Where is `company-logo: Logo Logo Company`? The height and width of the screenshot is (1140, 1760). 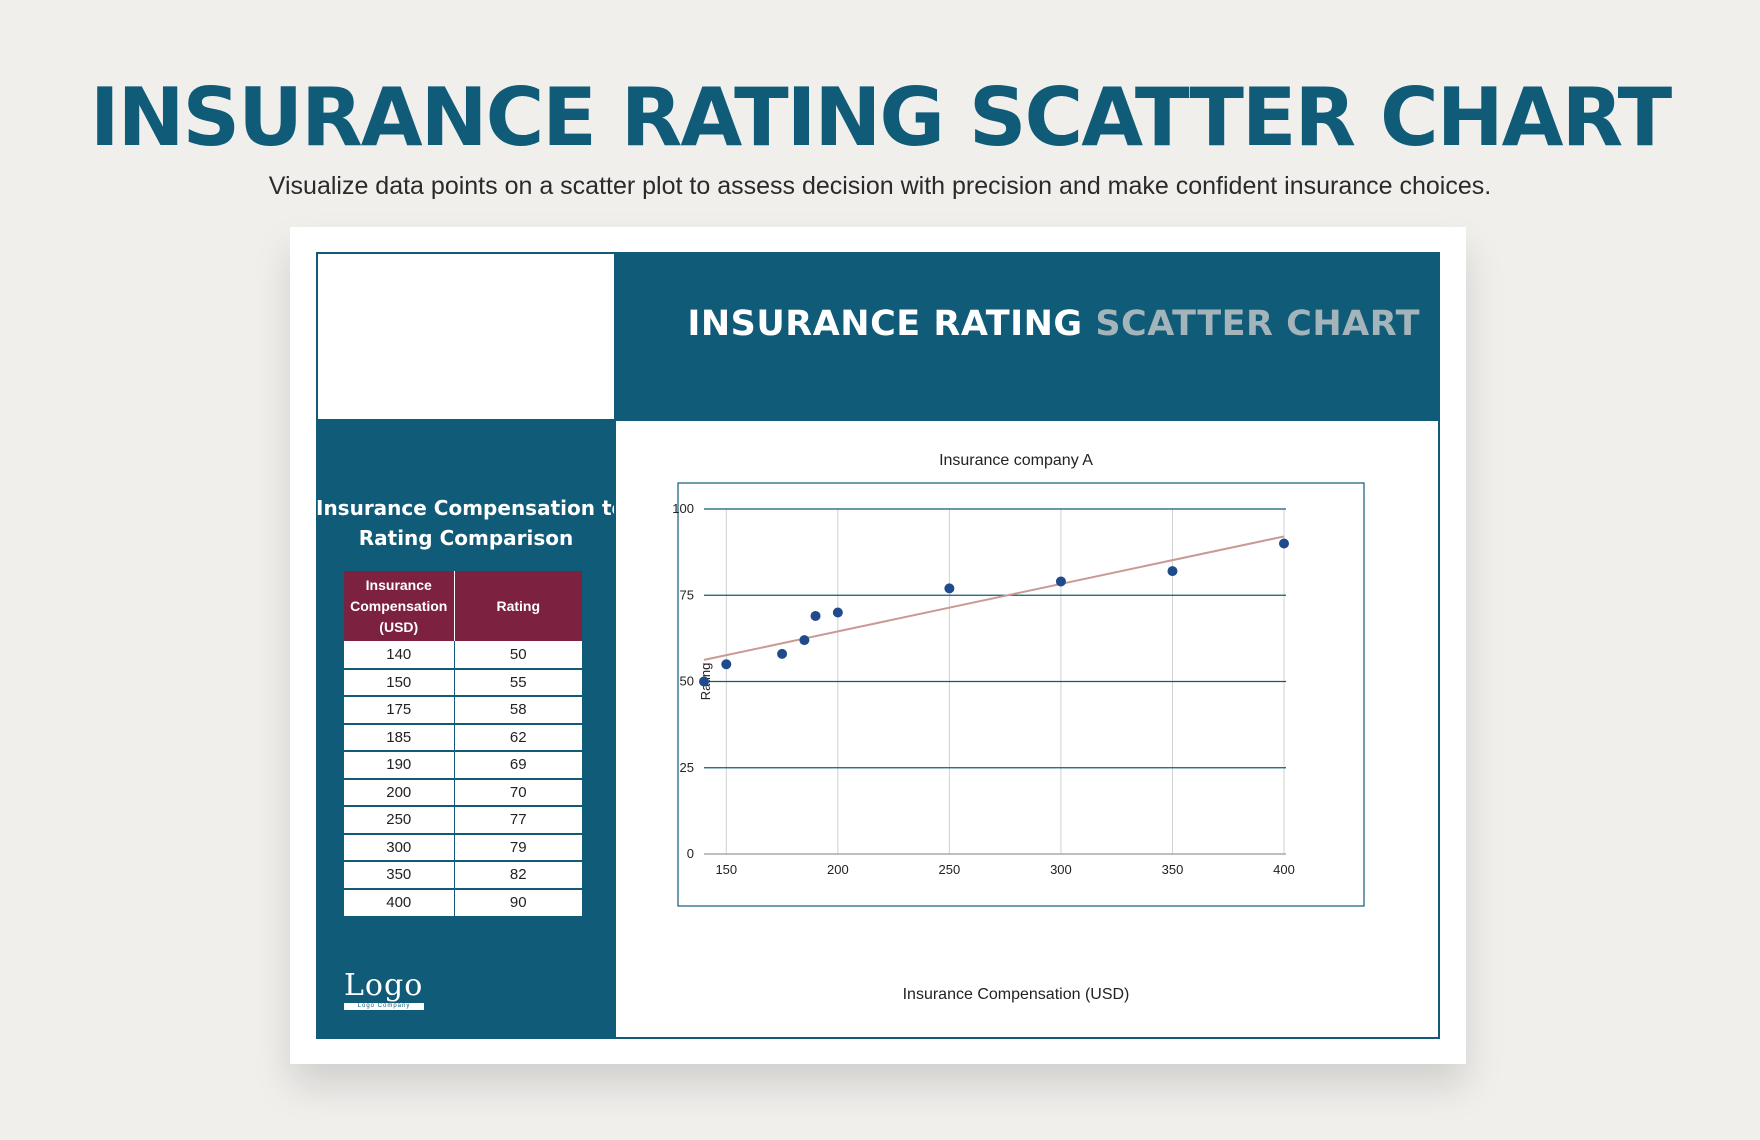 company-logo: Logo Logo Company is located at coordinates (384, 990).